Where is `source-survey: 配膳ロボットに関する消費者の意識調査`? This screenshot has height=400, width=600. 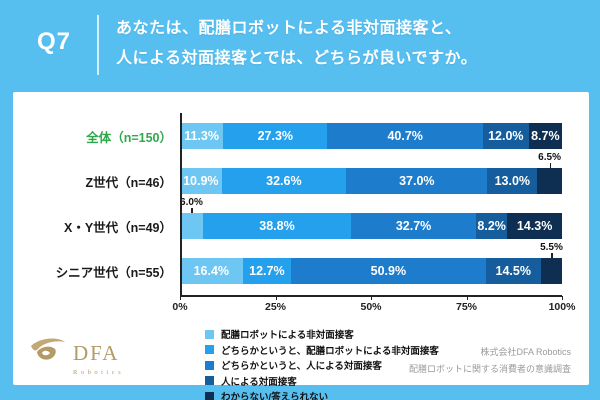
source-survey: 配膳ロボットに関する消費者の意識調査 is located at coordinates (489, 369).